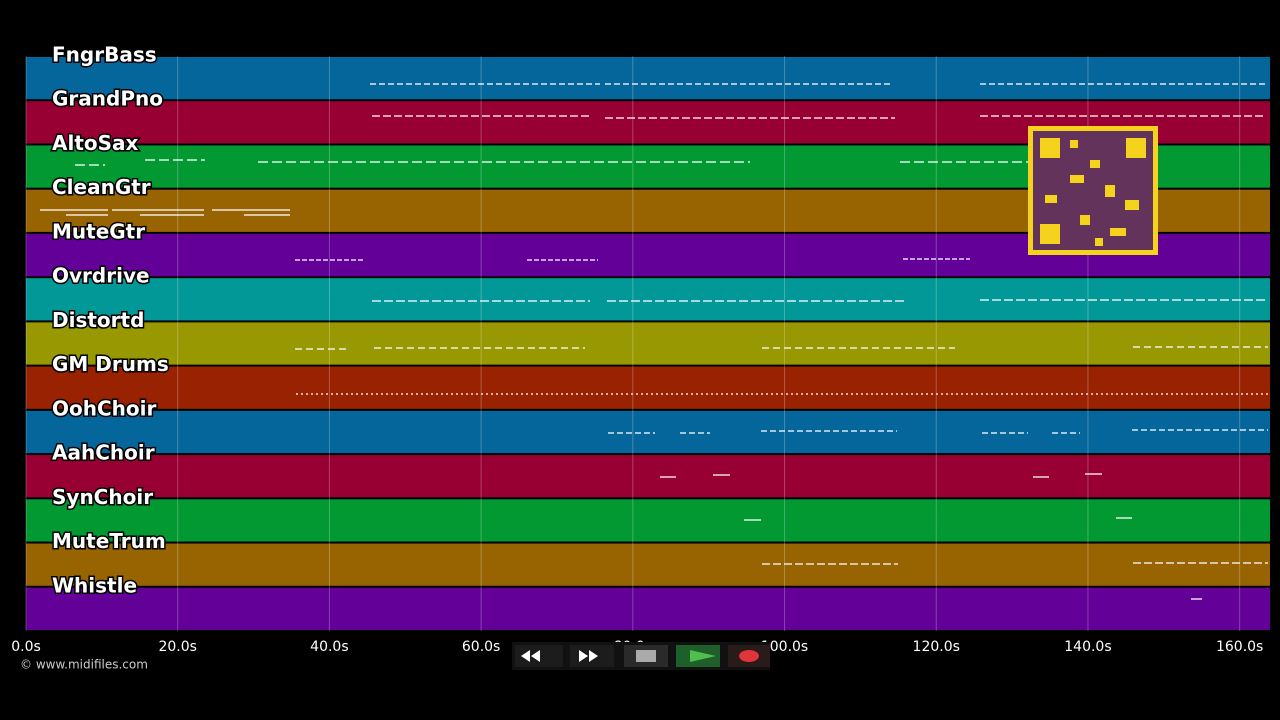  I want to click on track-name: AltoSax, so click(95, 143).